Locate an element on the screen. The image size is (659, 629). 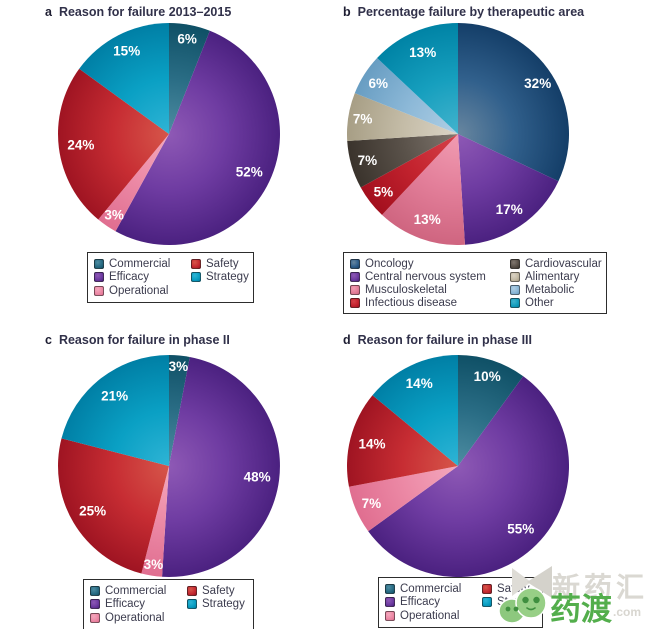
slice-label-alimentary: 7% is located at coordinates (363, 118).